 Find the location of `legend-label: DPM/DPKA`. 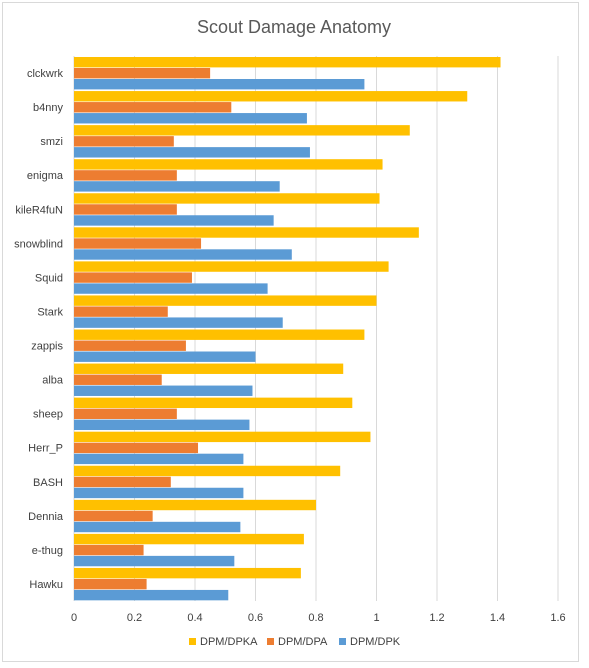

legend-label: DPM/DPKA is located at coordinates (229, 642).